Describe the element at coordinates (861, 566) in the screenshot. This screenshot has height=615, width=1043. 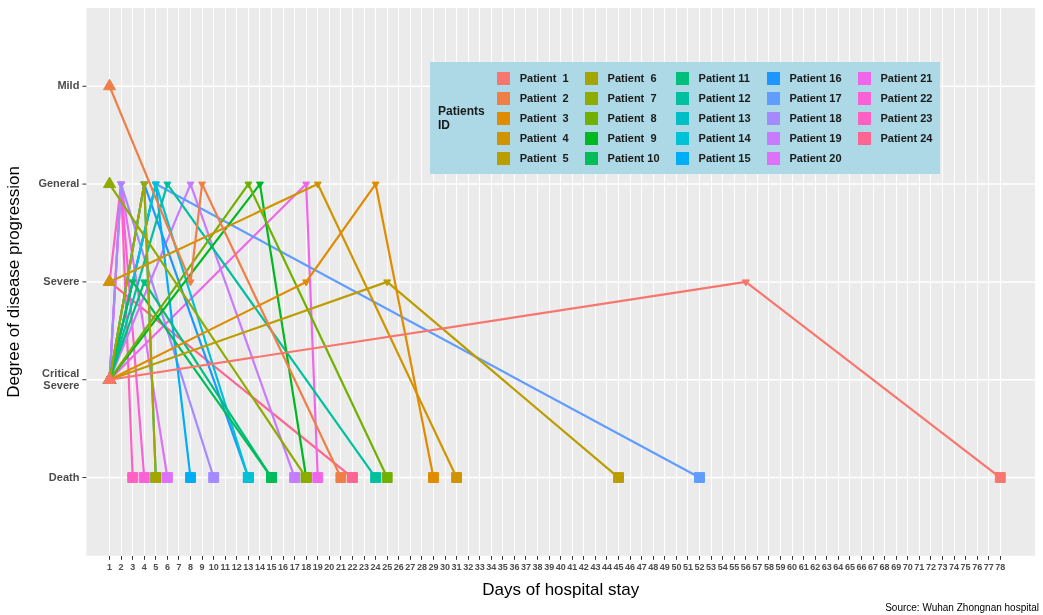
I see `x-tick-label: 66` at that location.